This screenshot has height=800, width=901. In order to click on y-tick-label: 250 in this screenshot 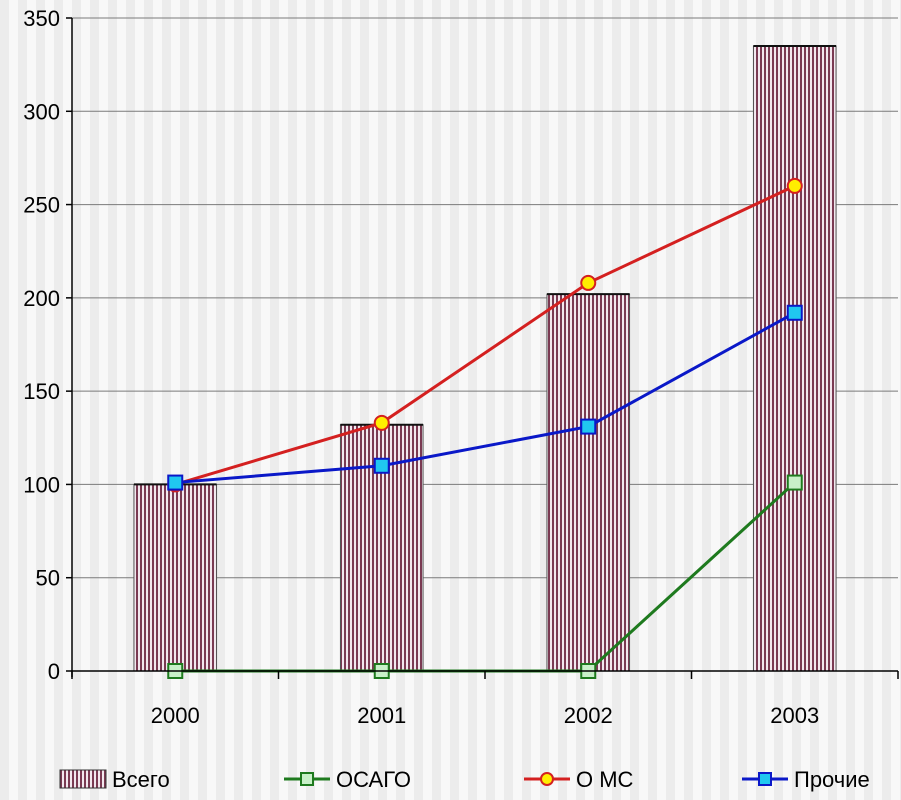, I will do `click(41, 205)`.